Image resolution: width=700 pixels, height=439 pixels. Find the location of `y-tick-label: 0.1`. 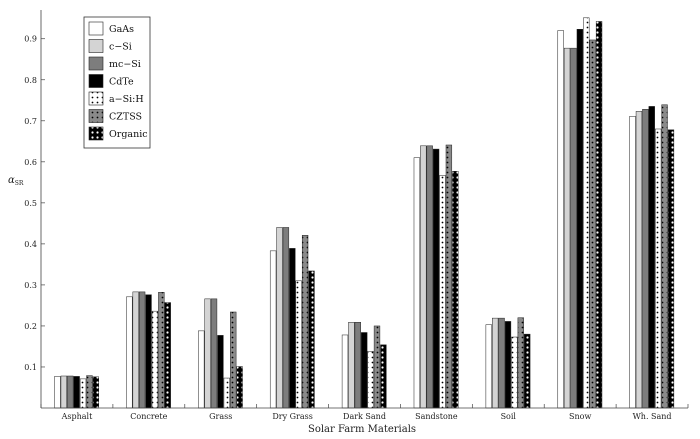

y-tick-label: 0.1 is located at coordinates (30, 367).